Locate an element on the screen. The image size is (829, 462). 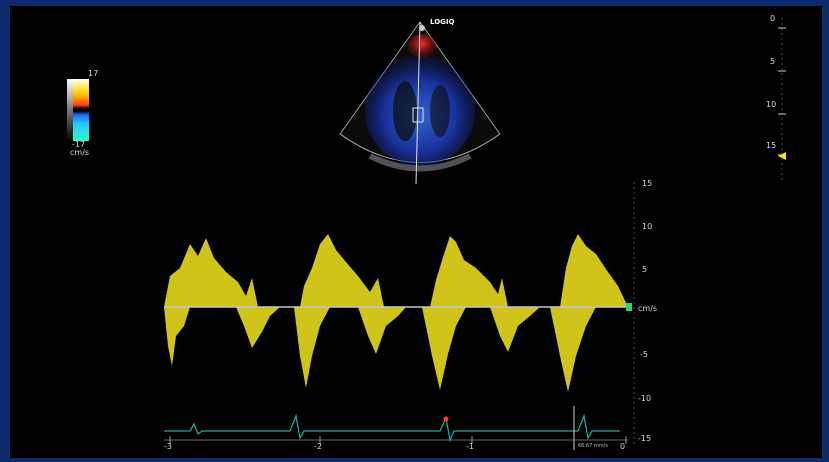
velocity-tick-5: 5 is located at coordinates (644, 269).